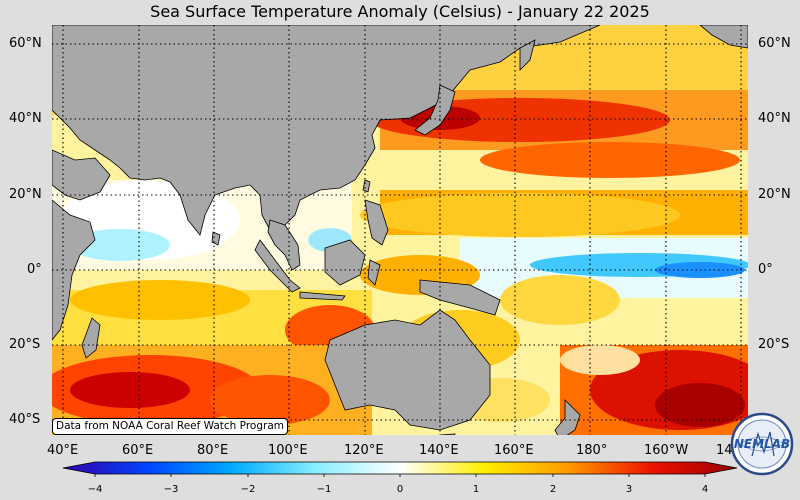 Image resolution: width=800 pixels, height=500 pixels. Describe the element at coordinates (400, 469) in the screenshot. I see `colorbar` at that location.